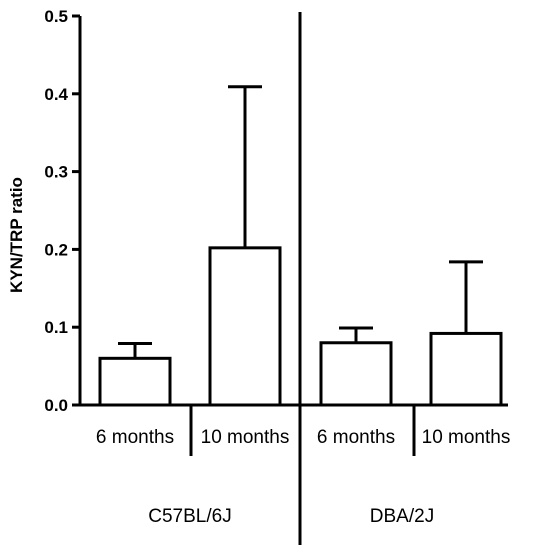 The width and height of the screenshot is (537, 555). I want to click on y-tick-label: 0.4, so click(56, 94).